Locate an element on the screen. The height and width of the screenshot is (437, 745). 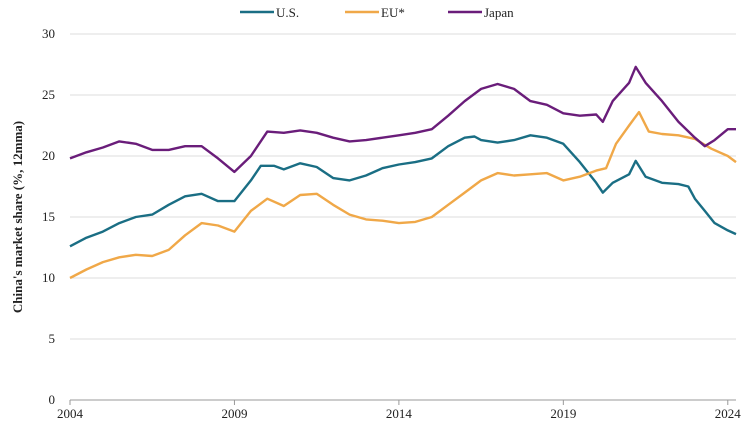
y-tick-label: 25 is located at coordinates (48, 94).